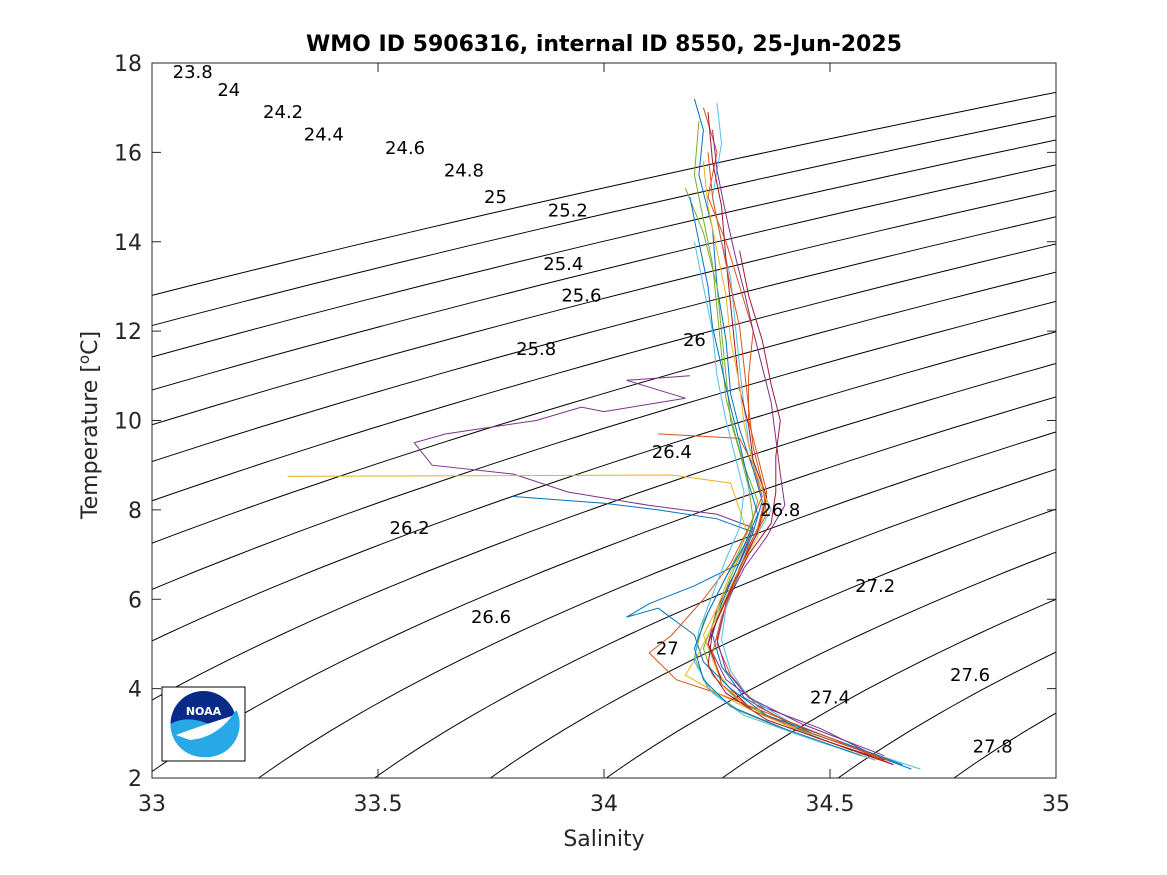 The image size is (1167, 875). Describe the element at coordinates (780, 510) in the screenshot. I see `contour-label: 26.8` at that location.